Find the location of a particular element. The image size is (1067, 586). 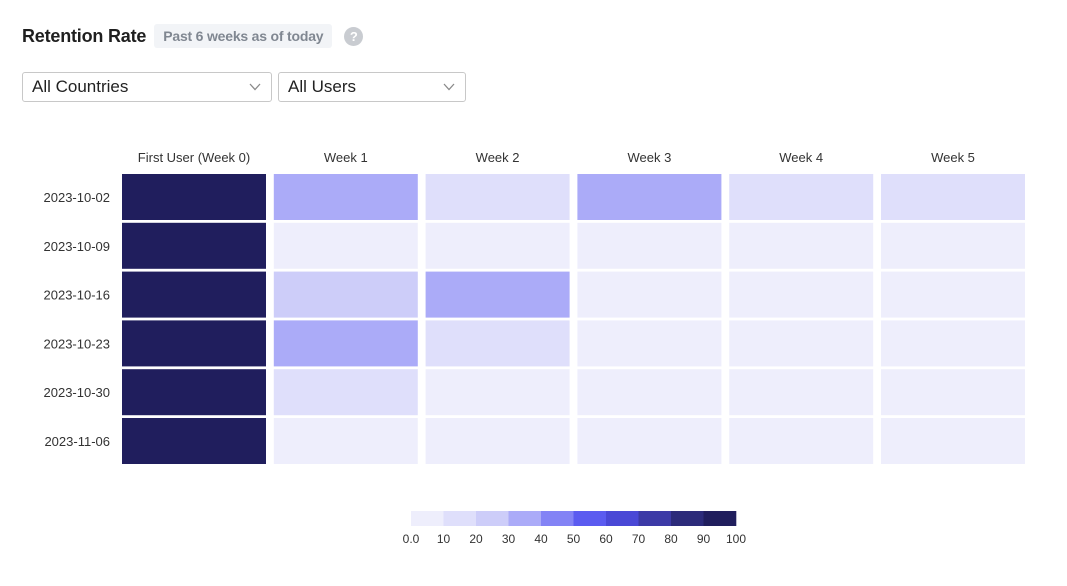

country-select: All Countries is located at coordinates (147, 87).